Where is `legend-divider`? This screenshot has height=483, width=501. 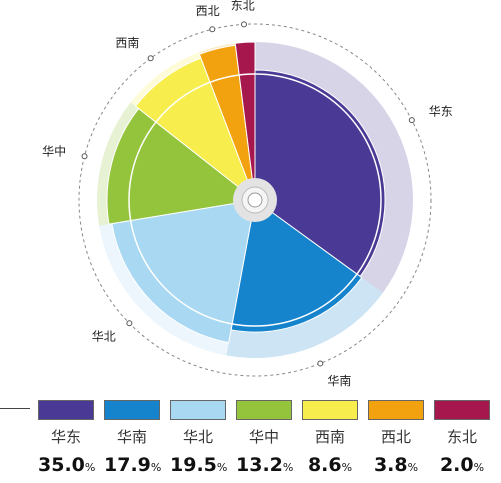
legend-divider is located at coordinates (15, 408).